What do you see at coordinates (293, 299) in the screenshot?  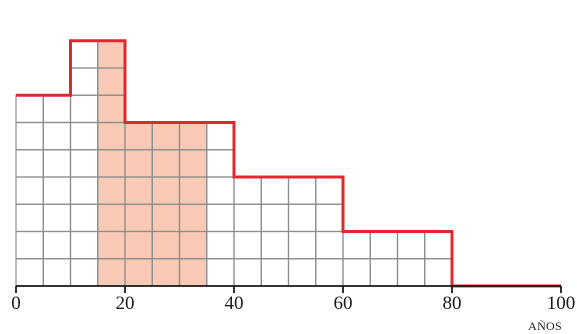 I see `x-axis: 0 20 40 60 80 100` at bounding box center [293, 299].